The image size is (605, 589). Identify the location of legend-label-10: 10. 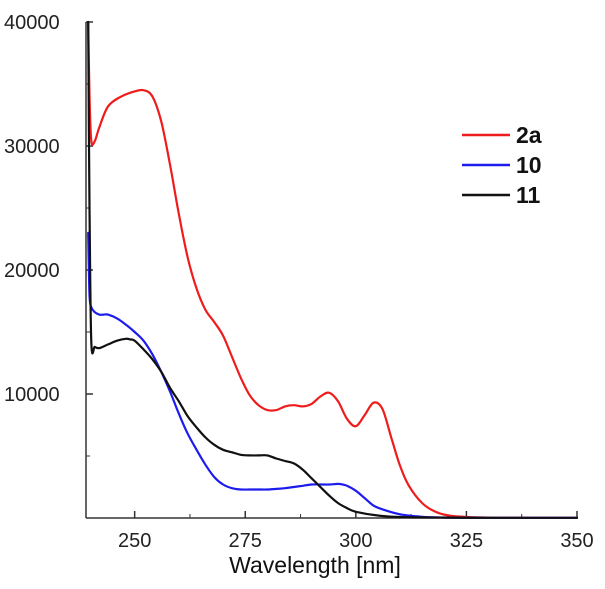
(529, 165).